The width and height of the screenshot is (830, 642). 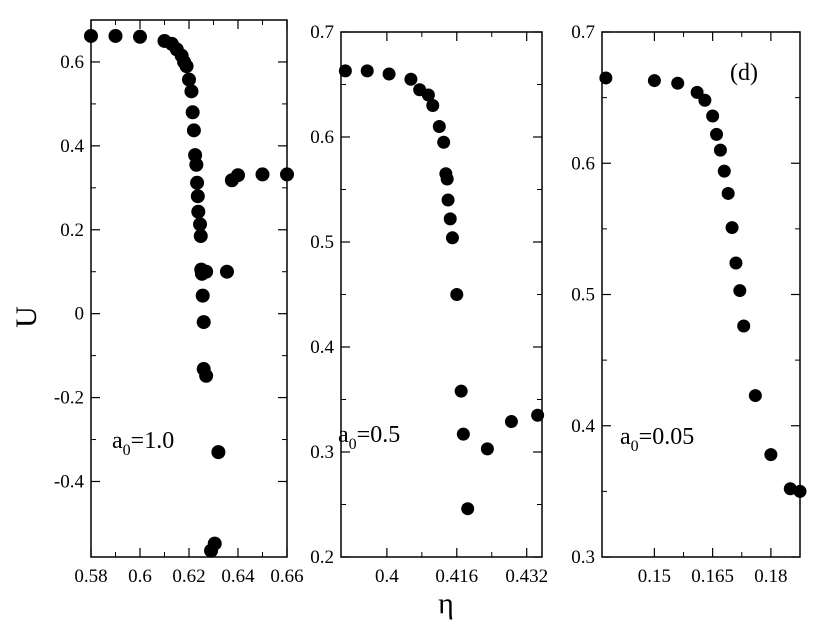 What do you see at coordinates (387, 576) in the screenshot?
I see `x-tick-label: 0.4` at bounding box center [387, 576].